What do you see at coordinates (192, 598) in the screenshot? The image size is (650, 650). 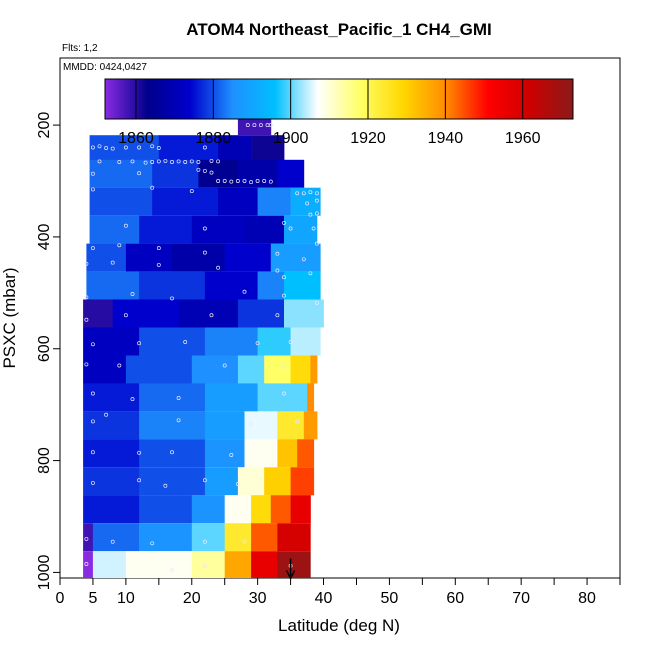 I see `x-tick-label: 20` at bounding box center [192, 598].